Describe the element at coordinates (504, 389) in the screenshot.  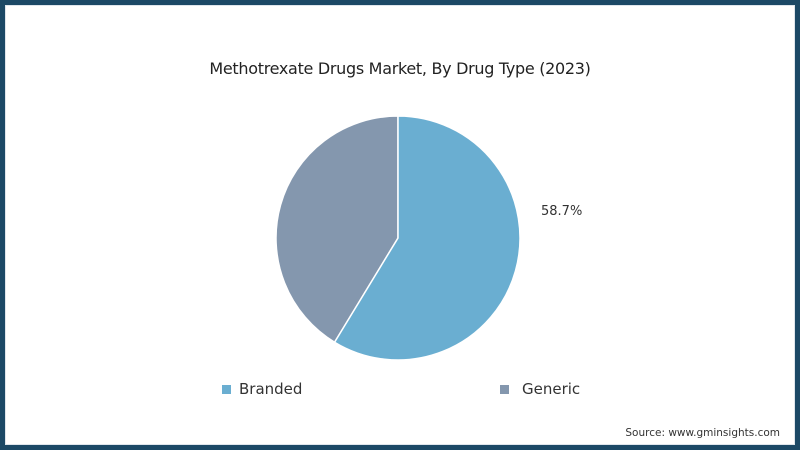
I see `legend-swatch-generic-icon` at that location.